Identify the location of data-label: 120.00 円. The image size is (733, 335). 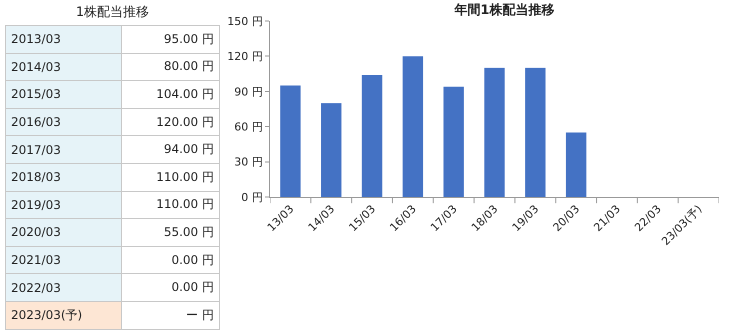
(171, 122).